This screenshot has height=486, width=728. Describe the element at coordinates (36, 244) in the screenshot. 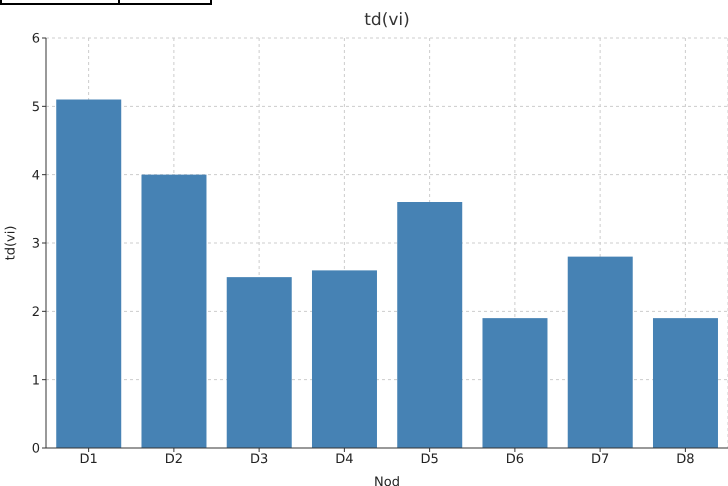

I see `y-tick-label: 3` at that location.